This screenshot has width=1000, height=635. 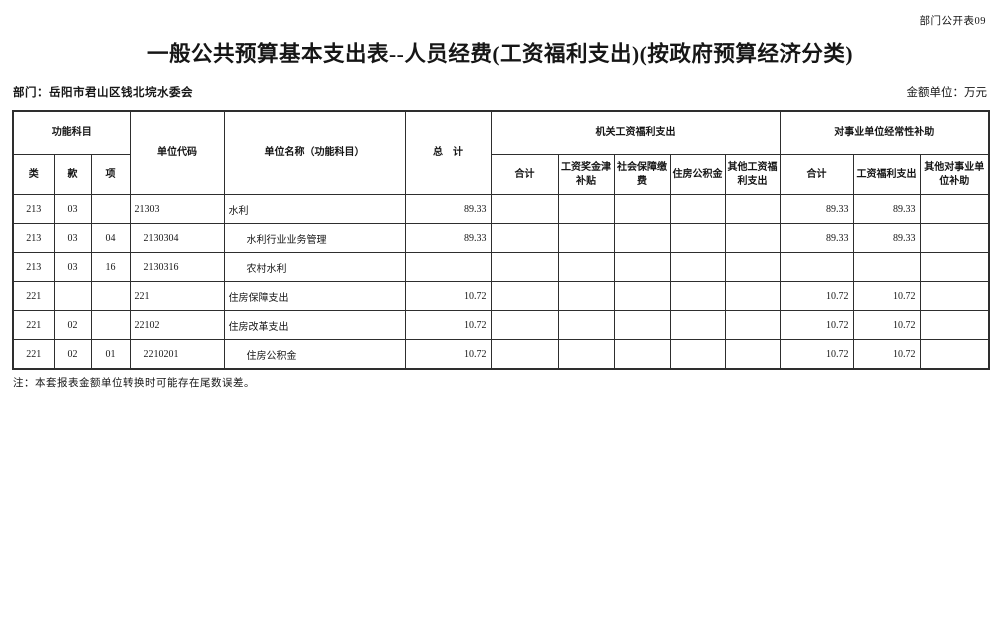 I want to click on header-total: 总 计, so click(x=448, y=153).